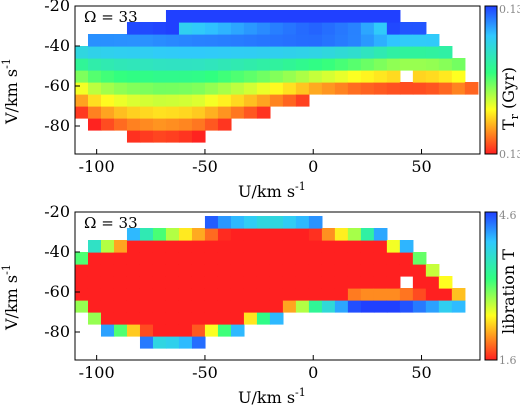  Describe the element at coordinates (508, 215) in the screenshot. I see `colorbar-bottom-max-tick: 4.6` at that location.